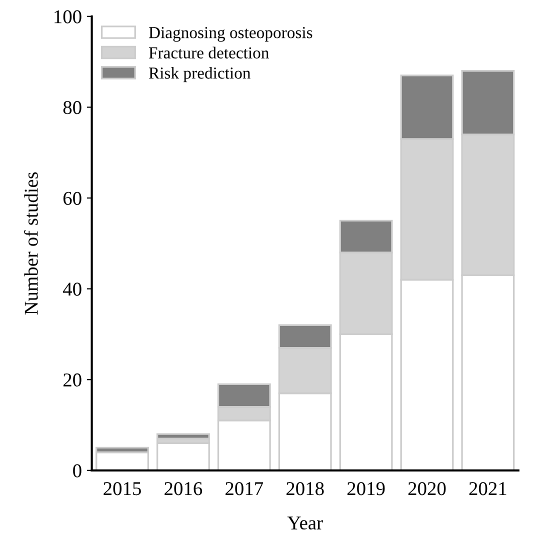 The image size is (540, 547). I want to click on x-tick-label: 2020, so click(427, 489).